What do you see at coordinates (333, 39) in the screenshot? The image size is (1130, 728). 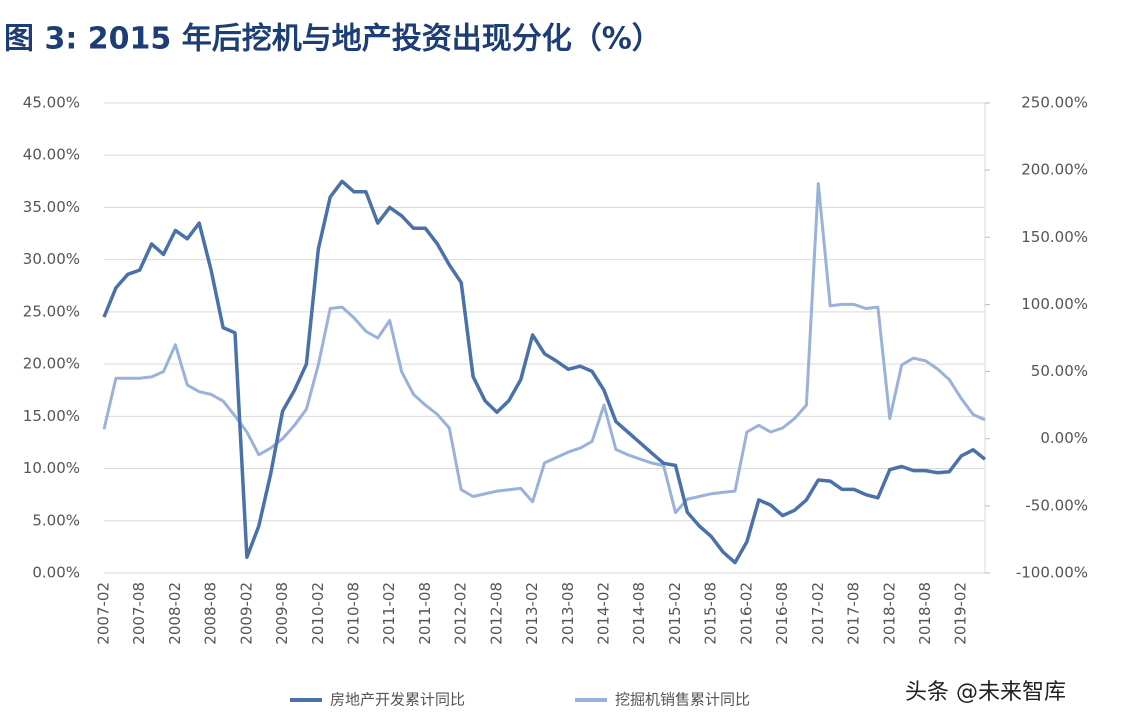 I see `chart-title: 图 3: 2015 年后挖机与地产投资出现分化（%）` at bounding box center [333, 39].